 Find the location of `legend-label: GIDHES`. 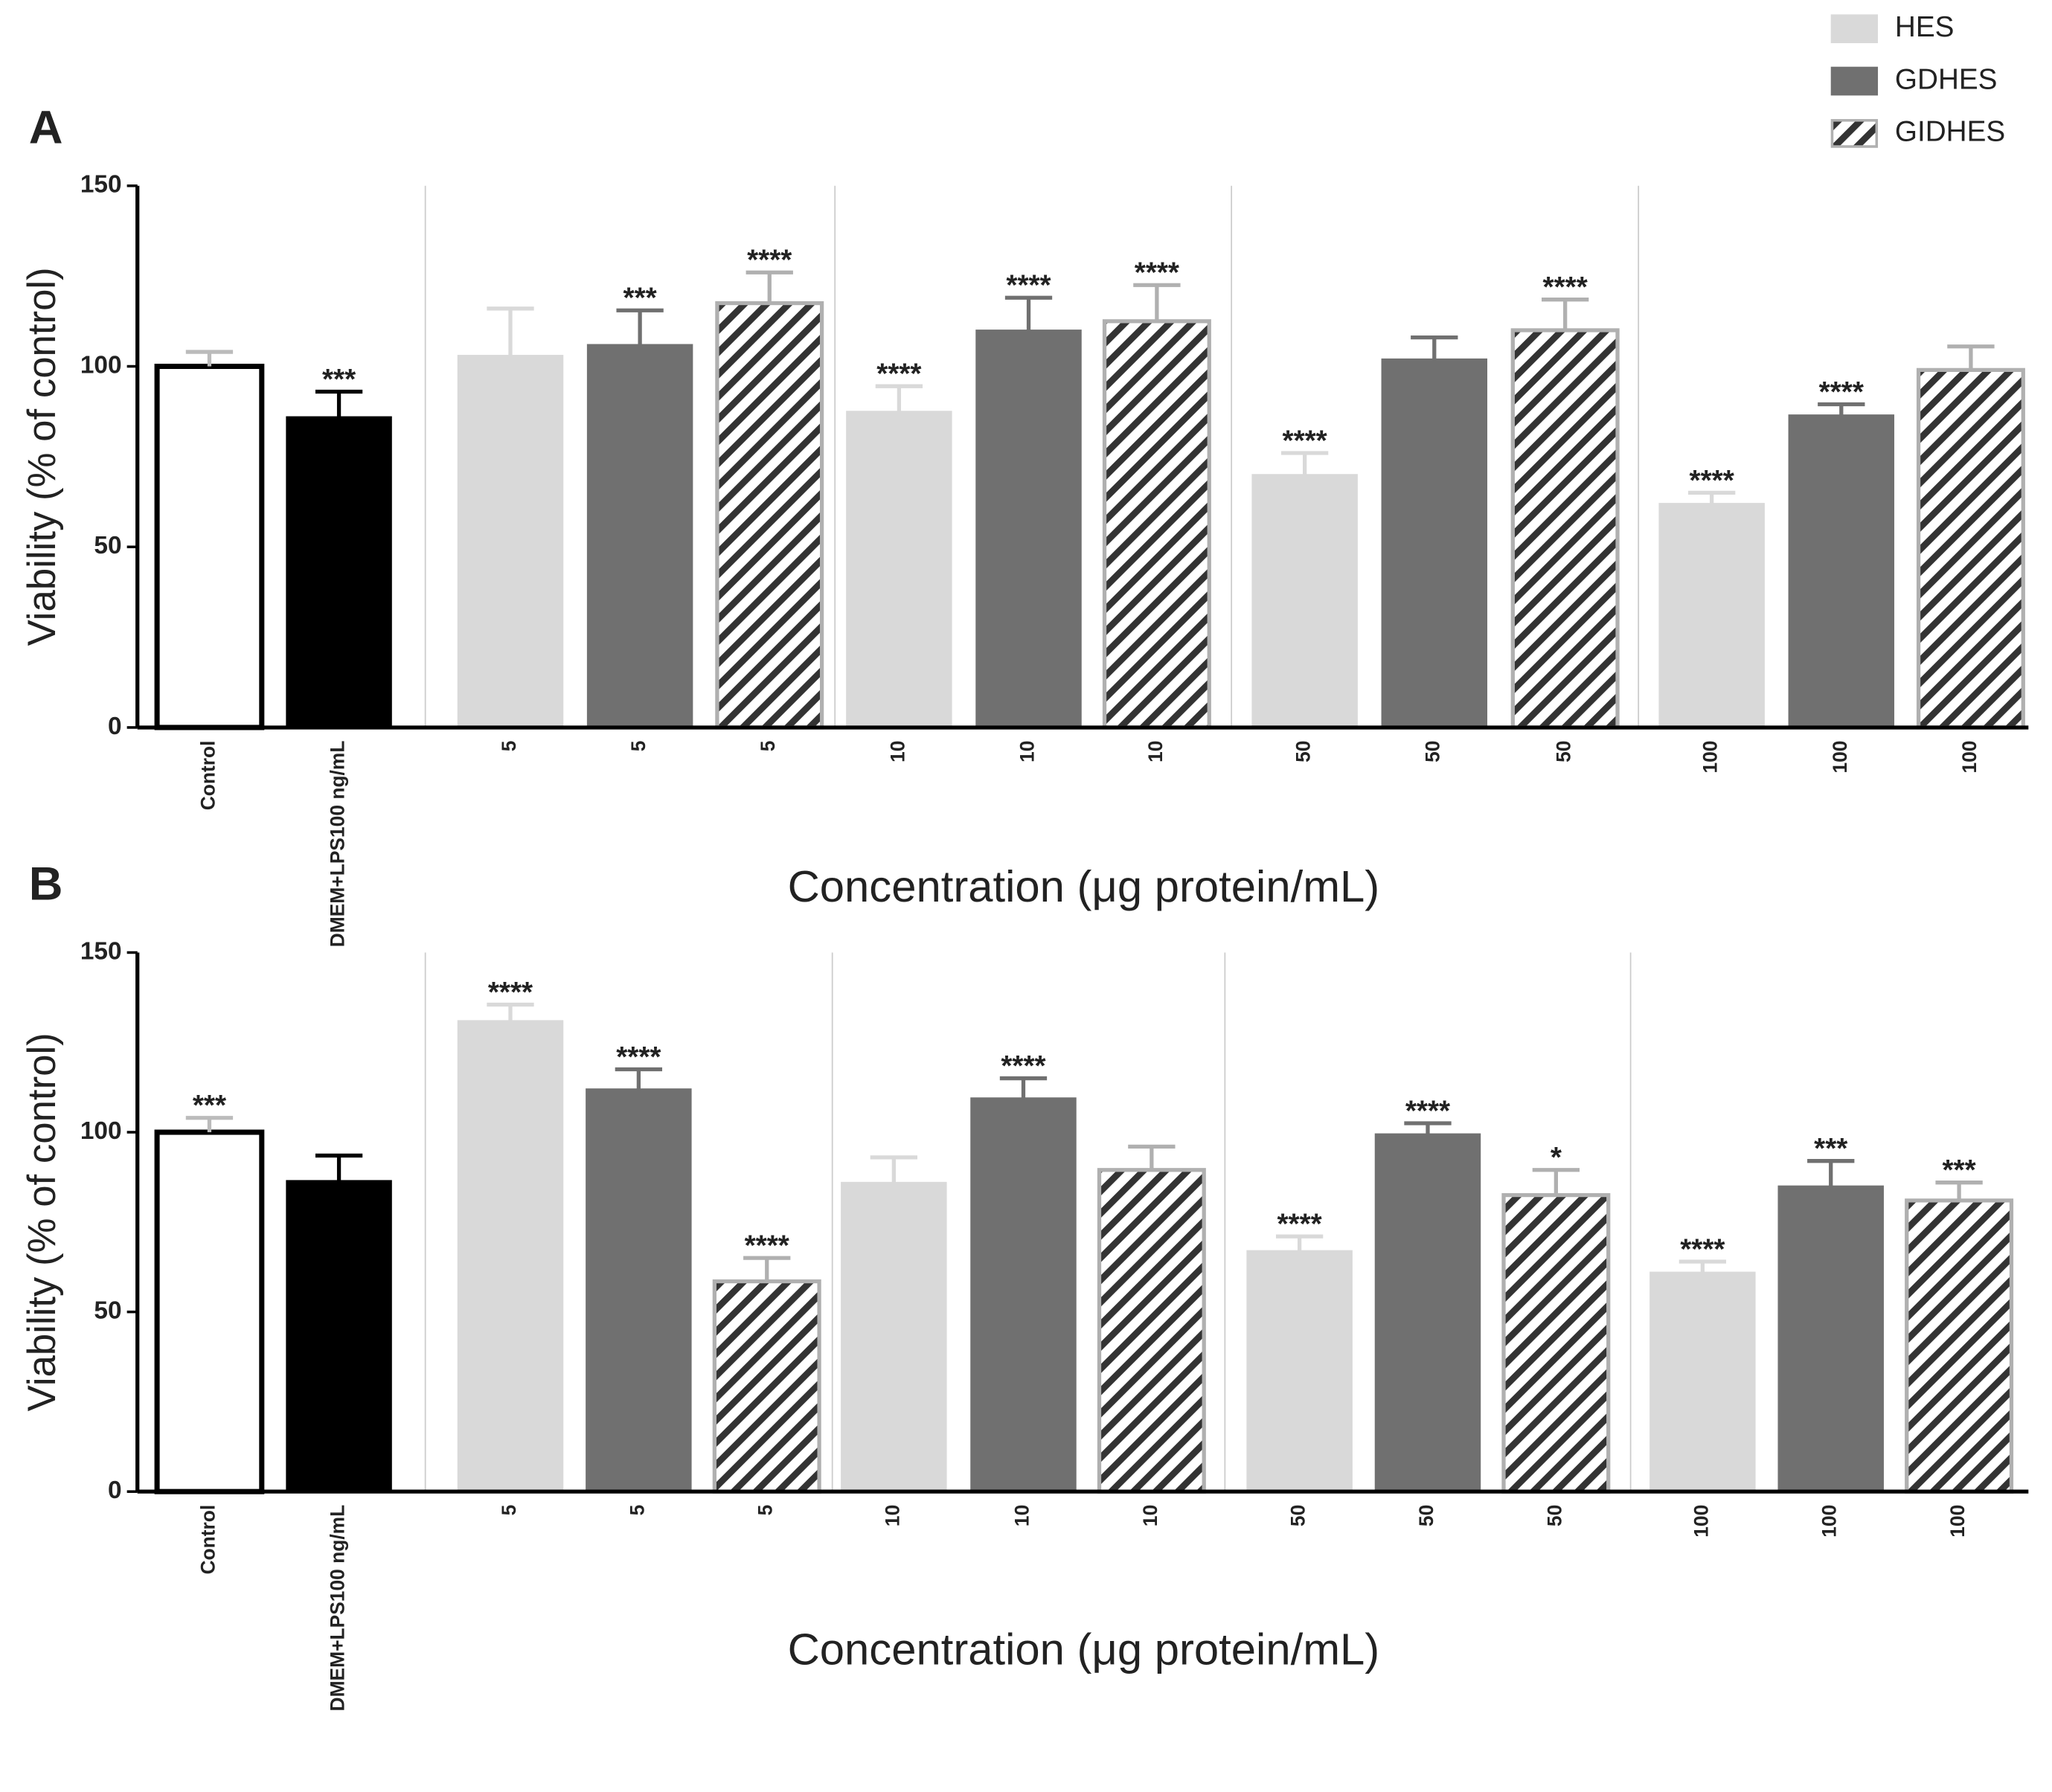

legend-label: GIDHES is located at coordinates (1950, 132).